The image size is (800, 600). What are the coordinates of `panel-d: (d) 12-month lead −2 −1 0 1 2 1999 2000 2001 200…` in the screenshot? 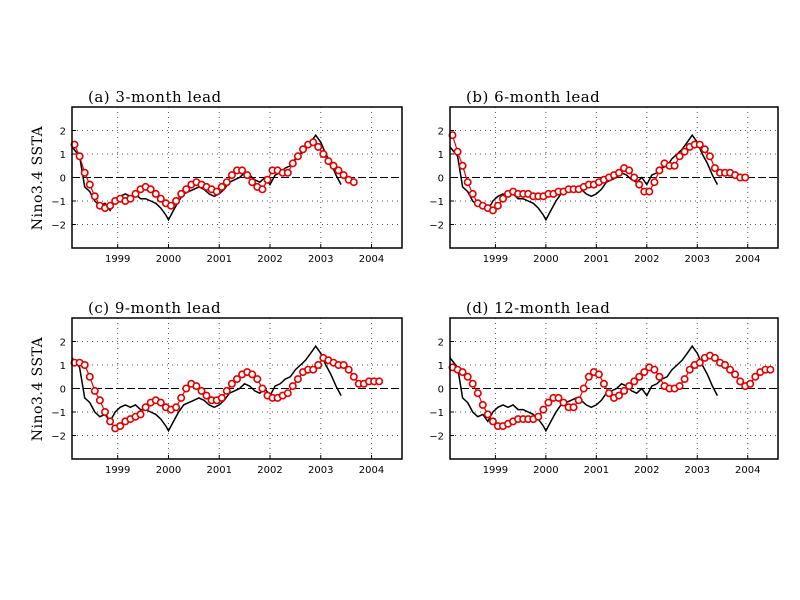 It's located at (604, 387).